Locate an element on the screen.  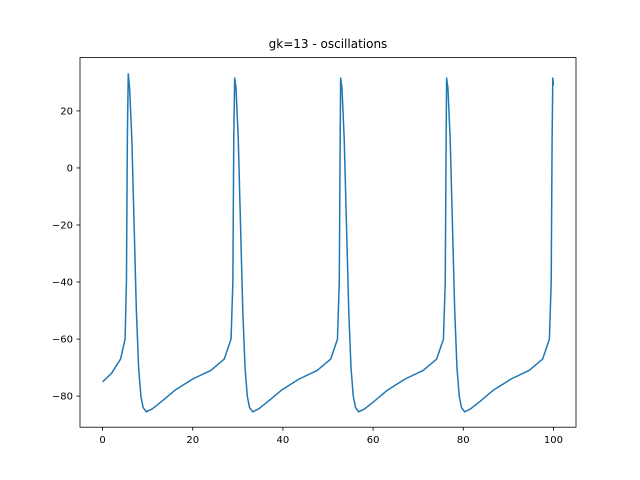
x-tick-label: 20 is located at coordinates (192, 440).